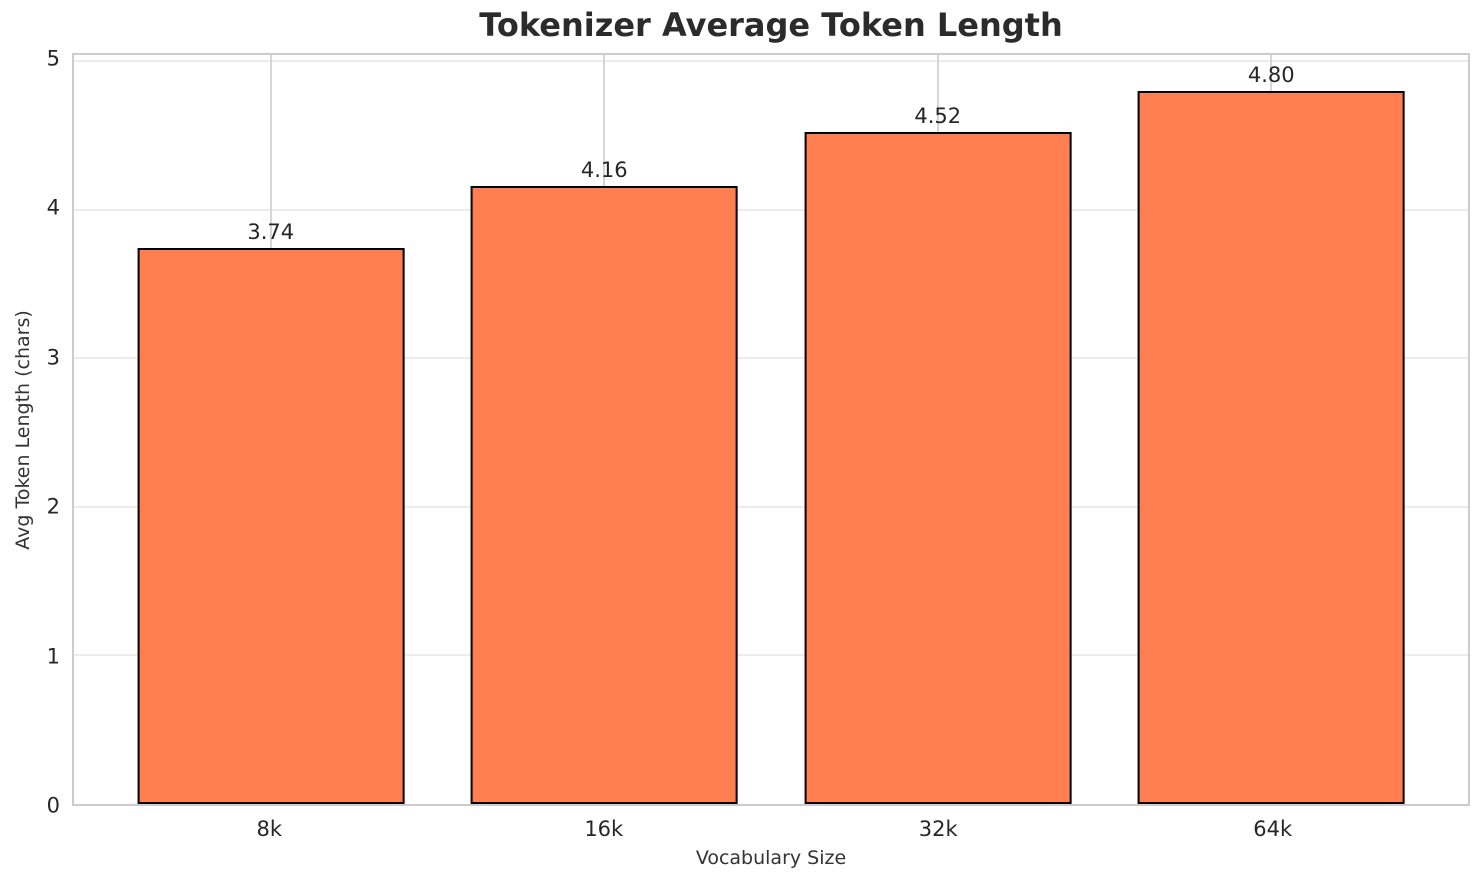 The height and width of the screenshot is (885, 1483). Describe the element at coordinates (604, 481) in the screenshot. I see `bar-16k: 4.16` at that location.